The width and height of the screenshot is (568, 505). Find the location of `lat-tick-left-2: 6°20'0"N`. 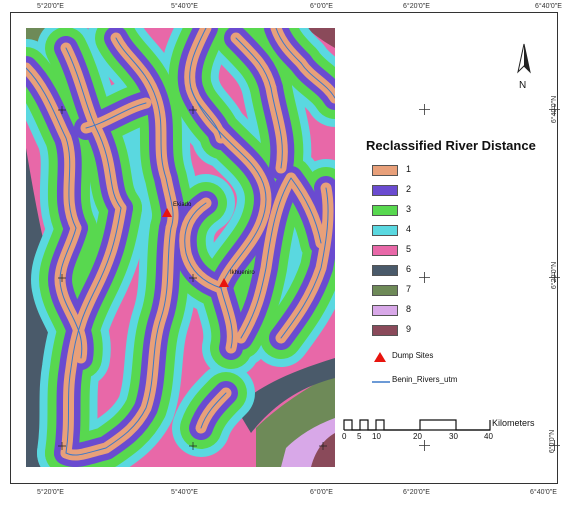

lat-tick-left-2: 6°20'0"N is located at coordinates (0, 275).